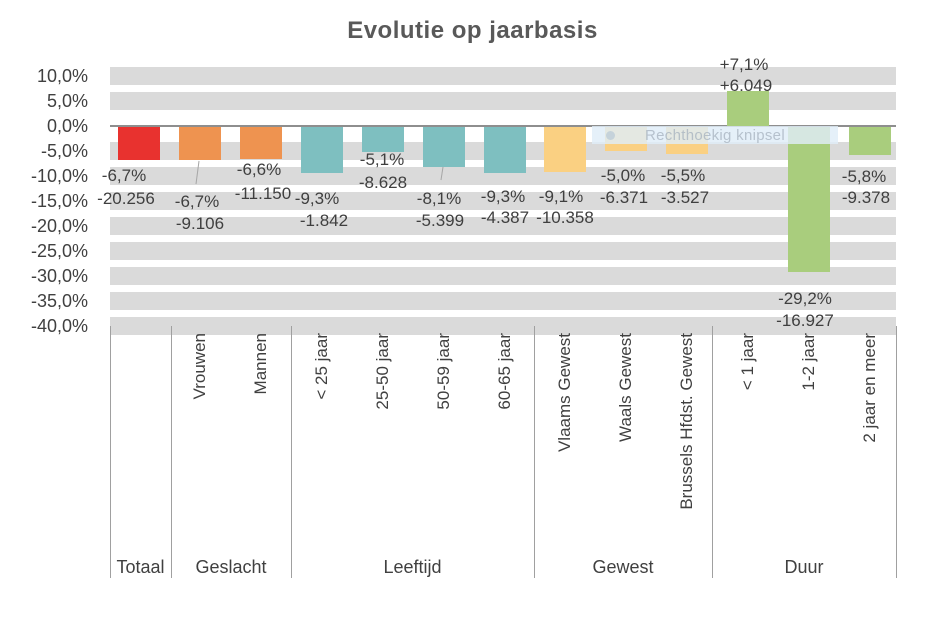 Image resolution: width=945 pixels, height=641 pixels. I want to click on y-axis-tick-label: -10,0%, so click(59, 176).